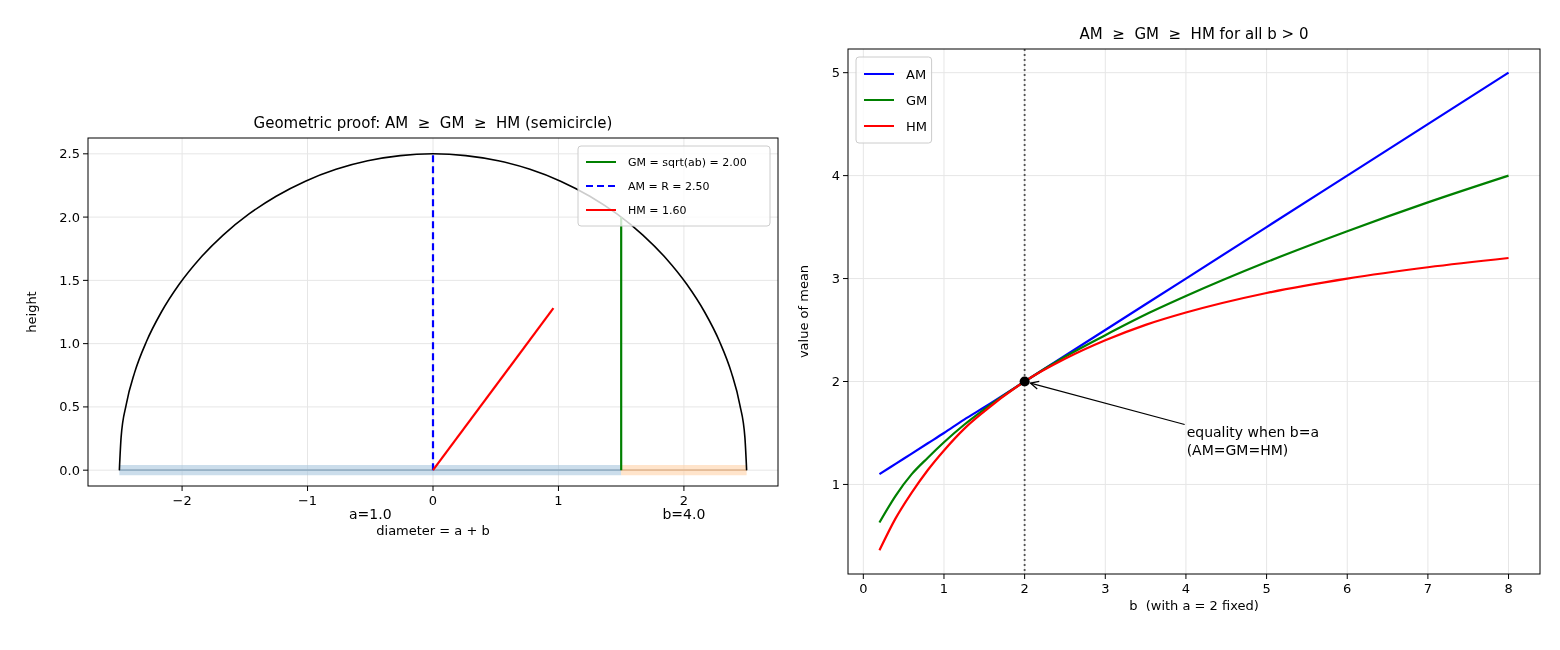 This screenshot has height=650, width=1560. I want to click on legend-label: GM = sqrt(ab) = 2.00, so click(687, 162).